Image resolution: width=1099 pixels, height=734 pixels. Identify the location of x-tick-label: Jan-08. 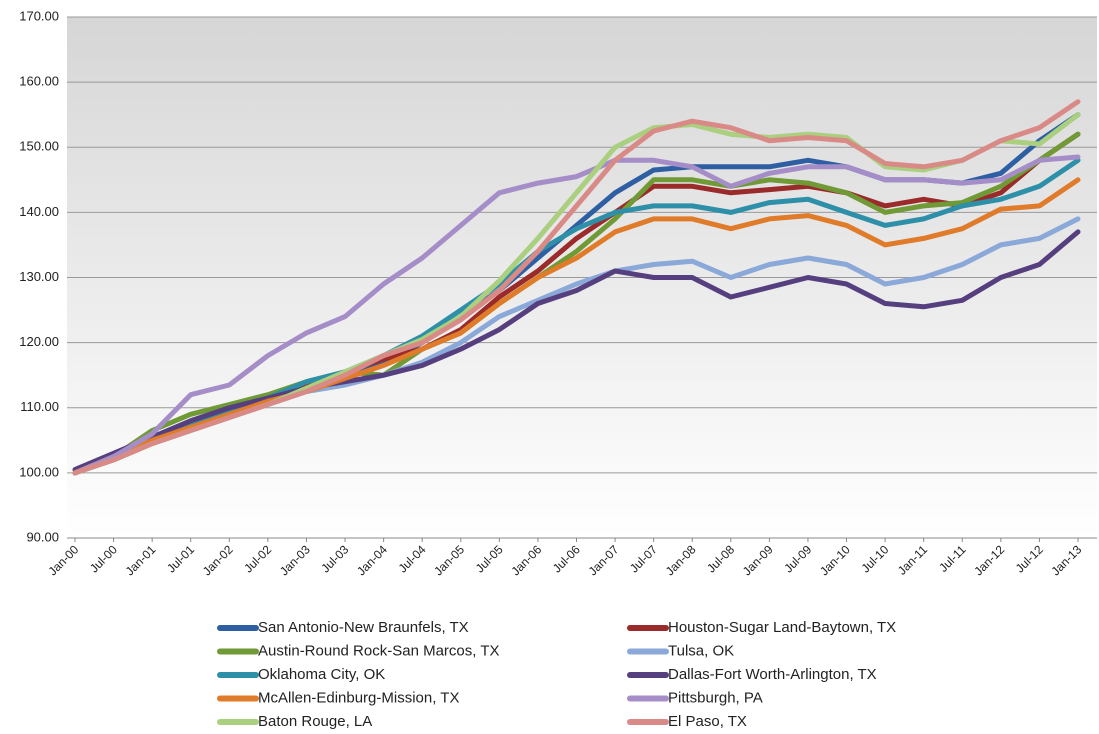
(681, 560).